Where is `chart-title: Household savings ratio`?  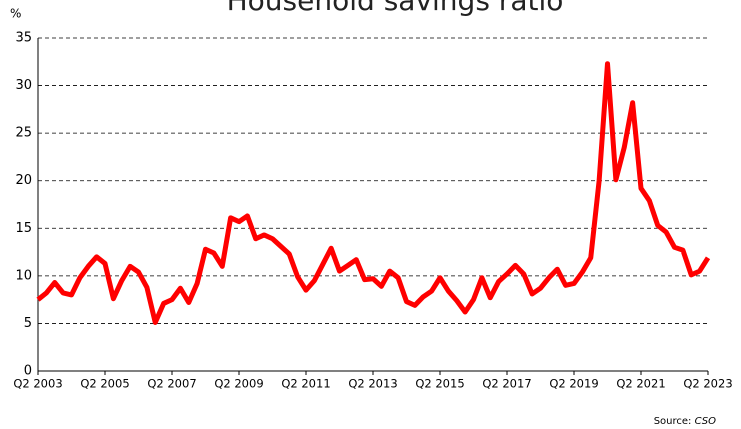
chart-title: Household savings ratio is located at coordinates (395, 8).